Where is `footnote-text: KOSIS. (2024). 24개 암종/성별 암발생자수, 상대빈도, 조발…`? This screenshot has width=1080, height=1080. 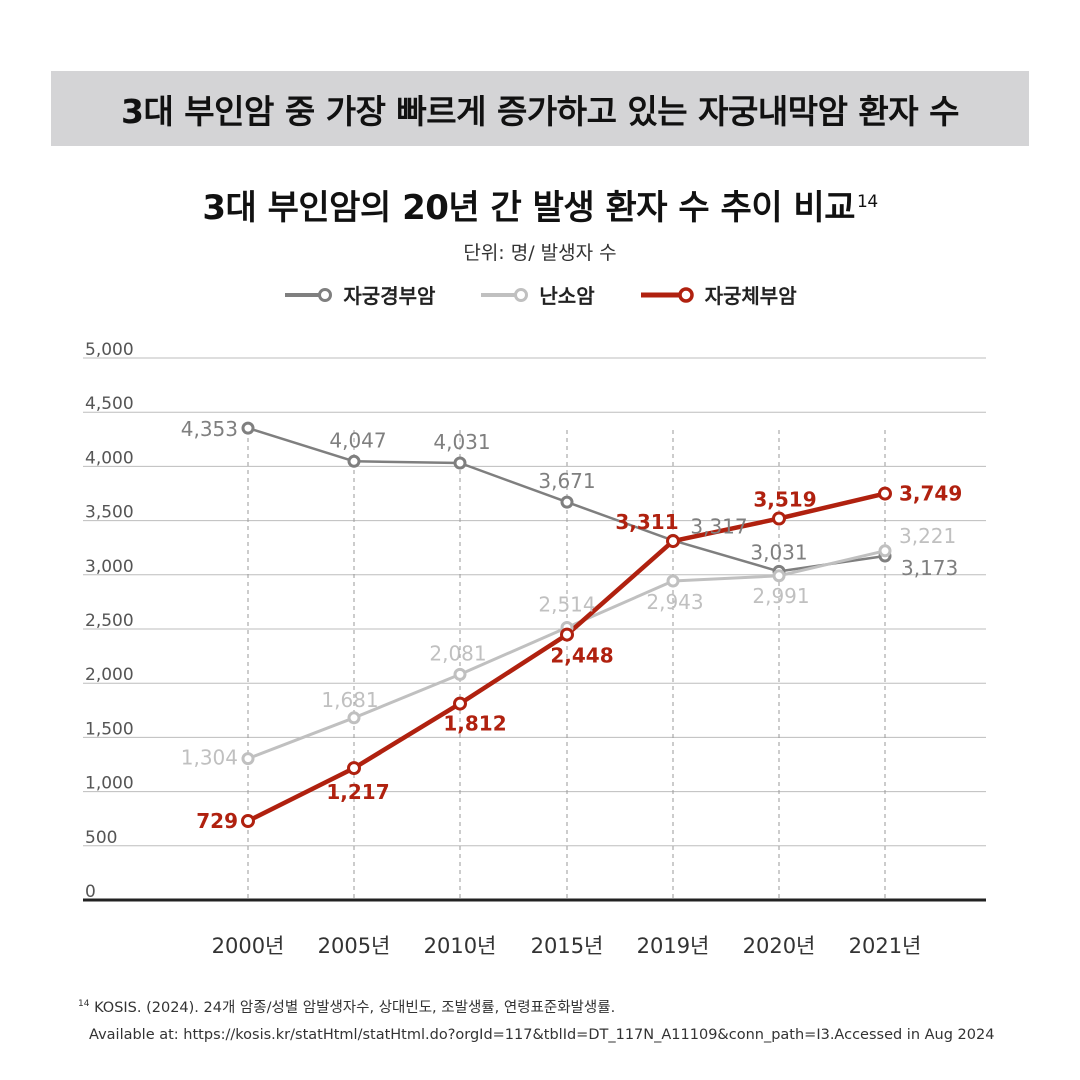 footnote-text: KOSIS. (2024). 24개 암종/성별 암발생자수, 상대빈도, 조발… is located at coordinates (355, 1008).